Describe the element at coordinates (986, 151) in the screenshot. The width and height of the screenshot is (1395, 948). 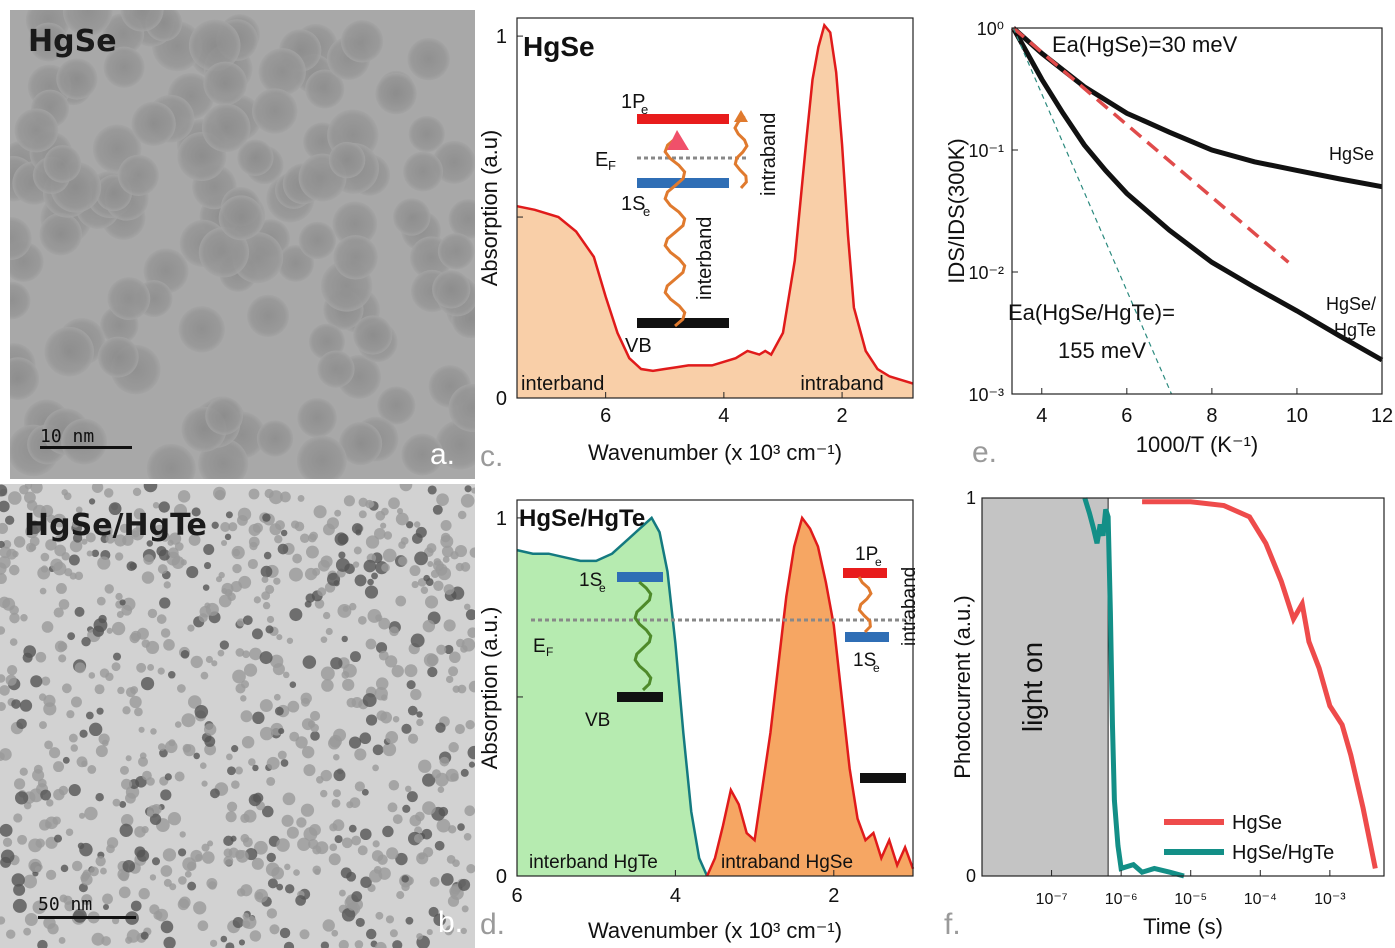
I see `y-tick-label: 10⁻¹` at that location.